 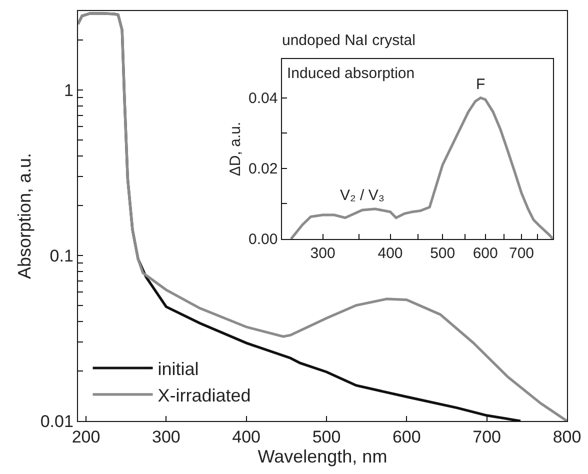 I want to click on y-tick-label: 0.02, so click(x=263, y=169).